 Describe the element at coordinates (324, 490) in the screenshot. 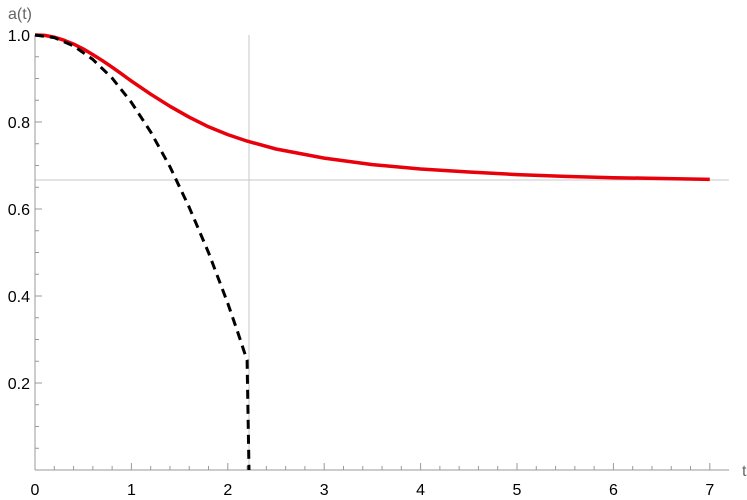

I see `x-tick-label: 3` at that location.